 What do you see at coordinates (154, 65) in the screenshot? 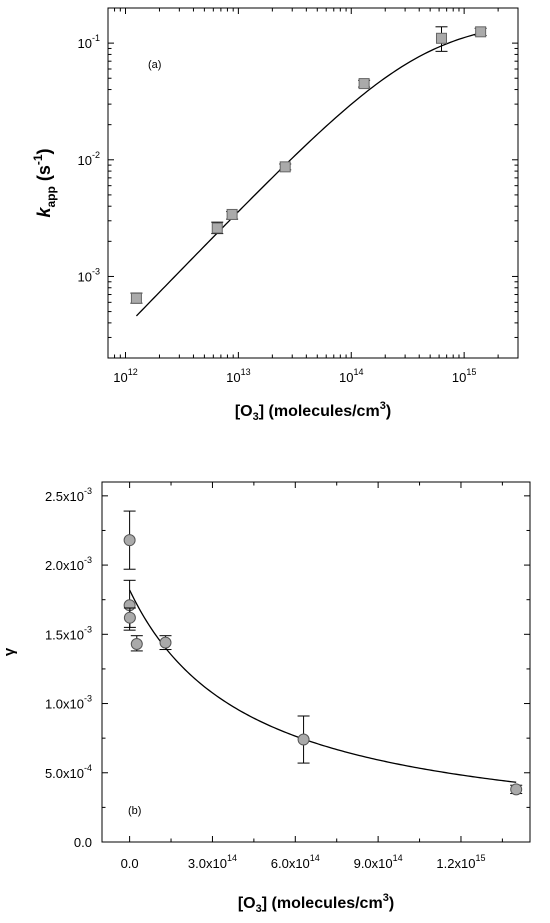
I see `chart-a-panel-label: (a)` at bounding box center [154, 65].